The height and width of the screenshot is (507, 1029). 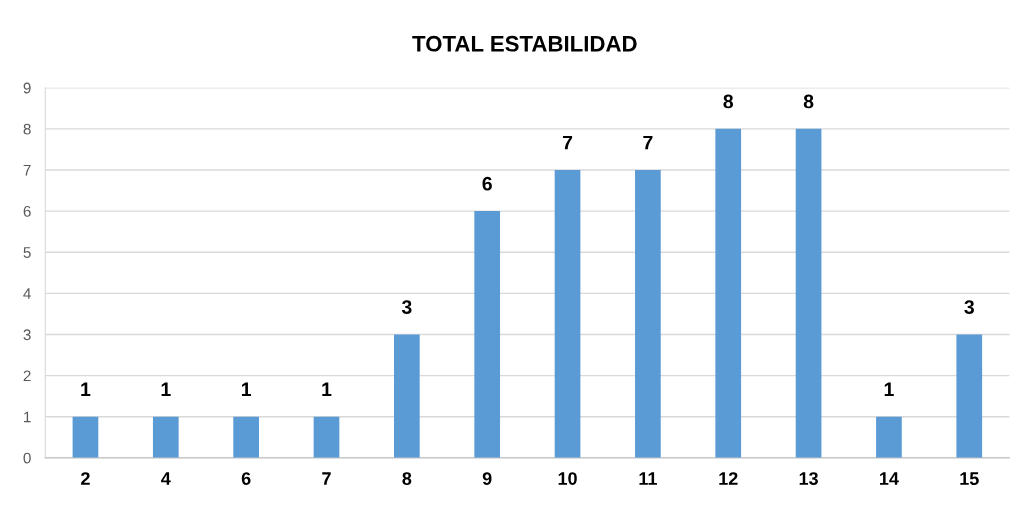 What do you see at coordinates (567, 478) in the screenshot?
I see `x-tick-label: 10` at bounding box center [567, 478].